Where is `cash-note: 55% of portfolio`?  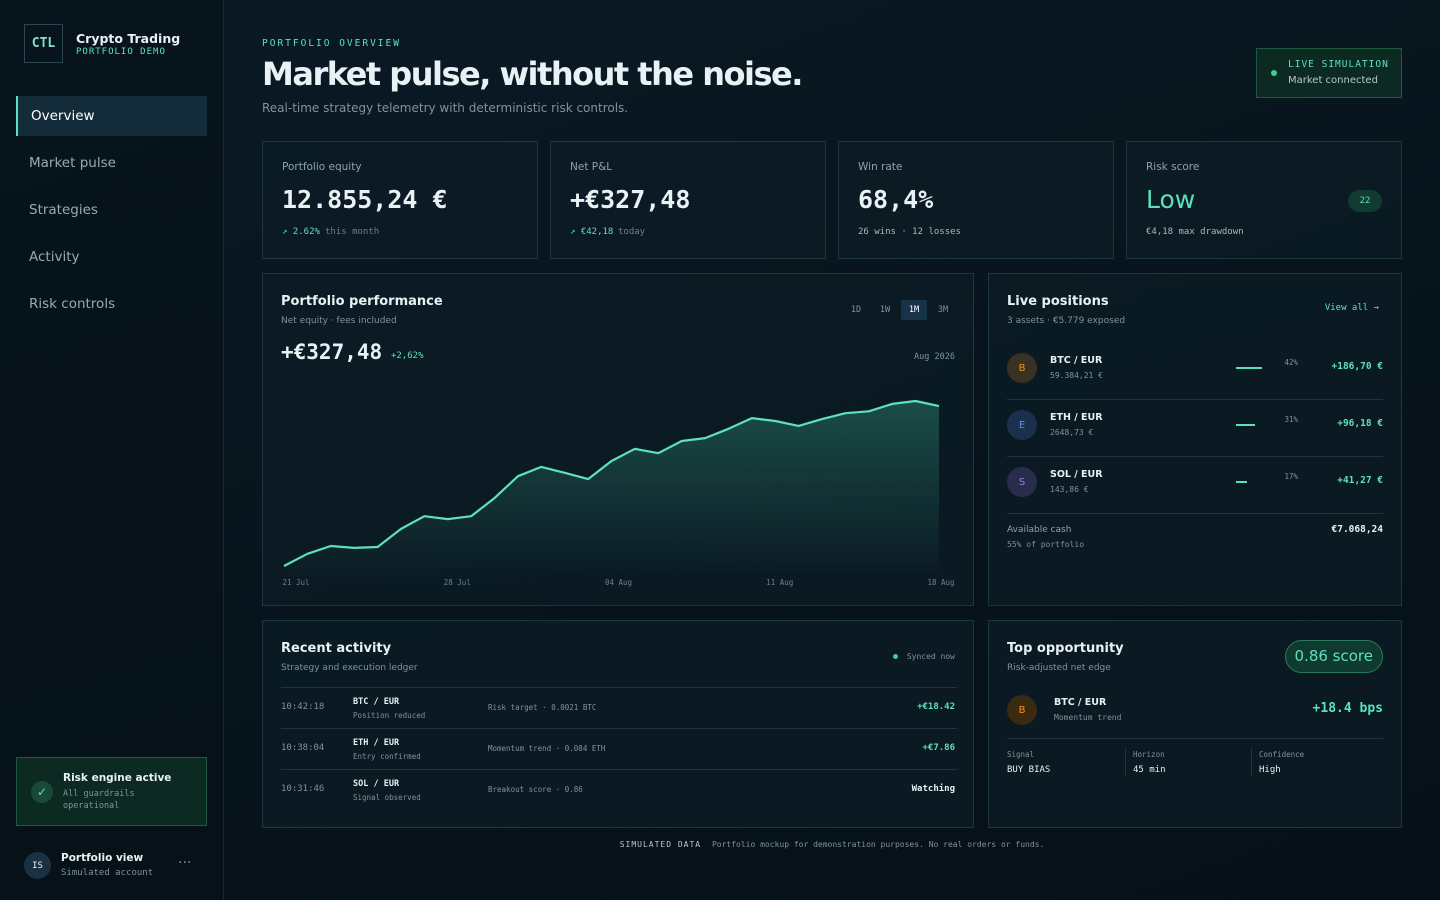 cash-note: 55% of portfolio is located at coordinates (1046, 544).